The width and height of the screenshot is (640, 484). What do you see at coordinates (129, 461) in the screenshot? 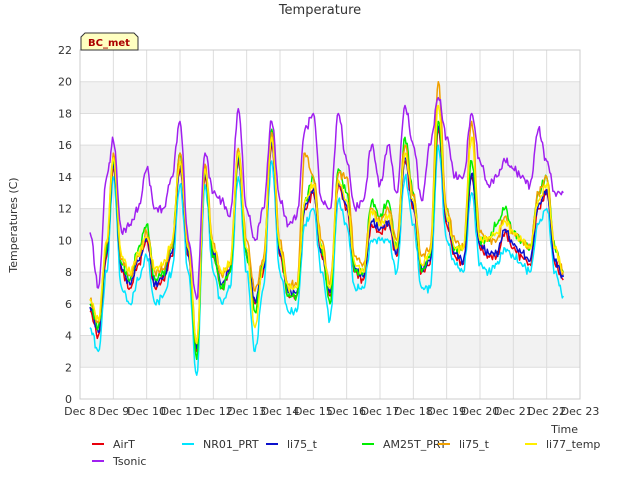
I see `legend-label: Tsonic` at bounding box center [129, 461].